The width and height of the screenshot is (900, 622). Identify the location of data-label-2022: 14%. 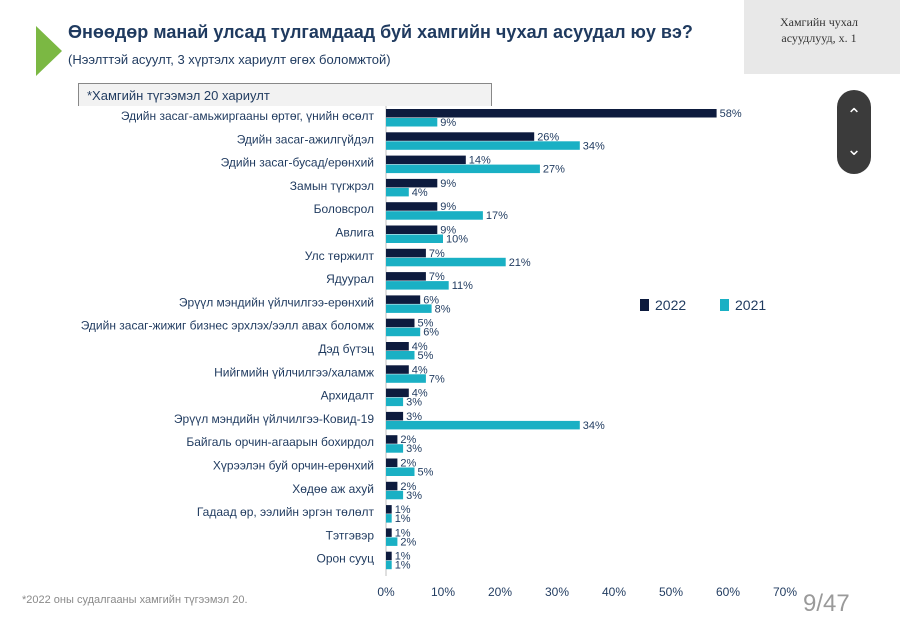
(480, 161).